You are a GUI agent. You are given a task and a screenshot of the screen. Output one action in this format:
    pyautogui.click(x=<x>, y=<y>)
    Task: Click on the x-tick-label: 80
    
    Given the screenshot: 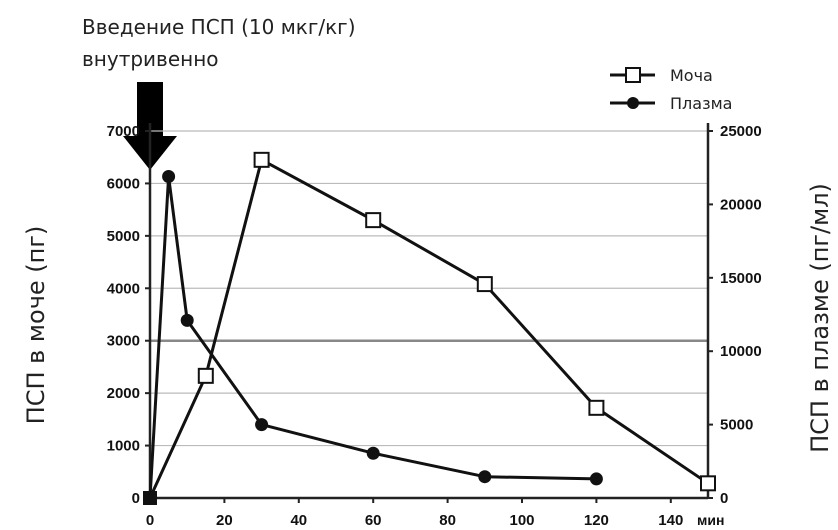 What is the action you would take?
    pyautogui.click(x=447, y=520)
    